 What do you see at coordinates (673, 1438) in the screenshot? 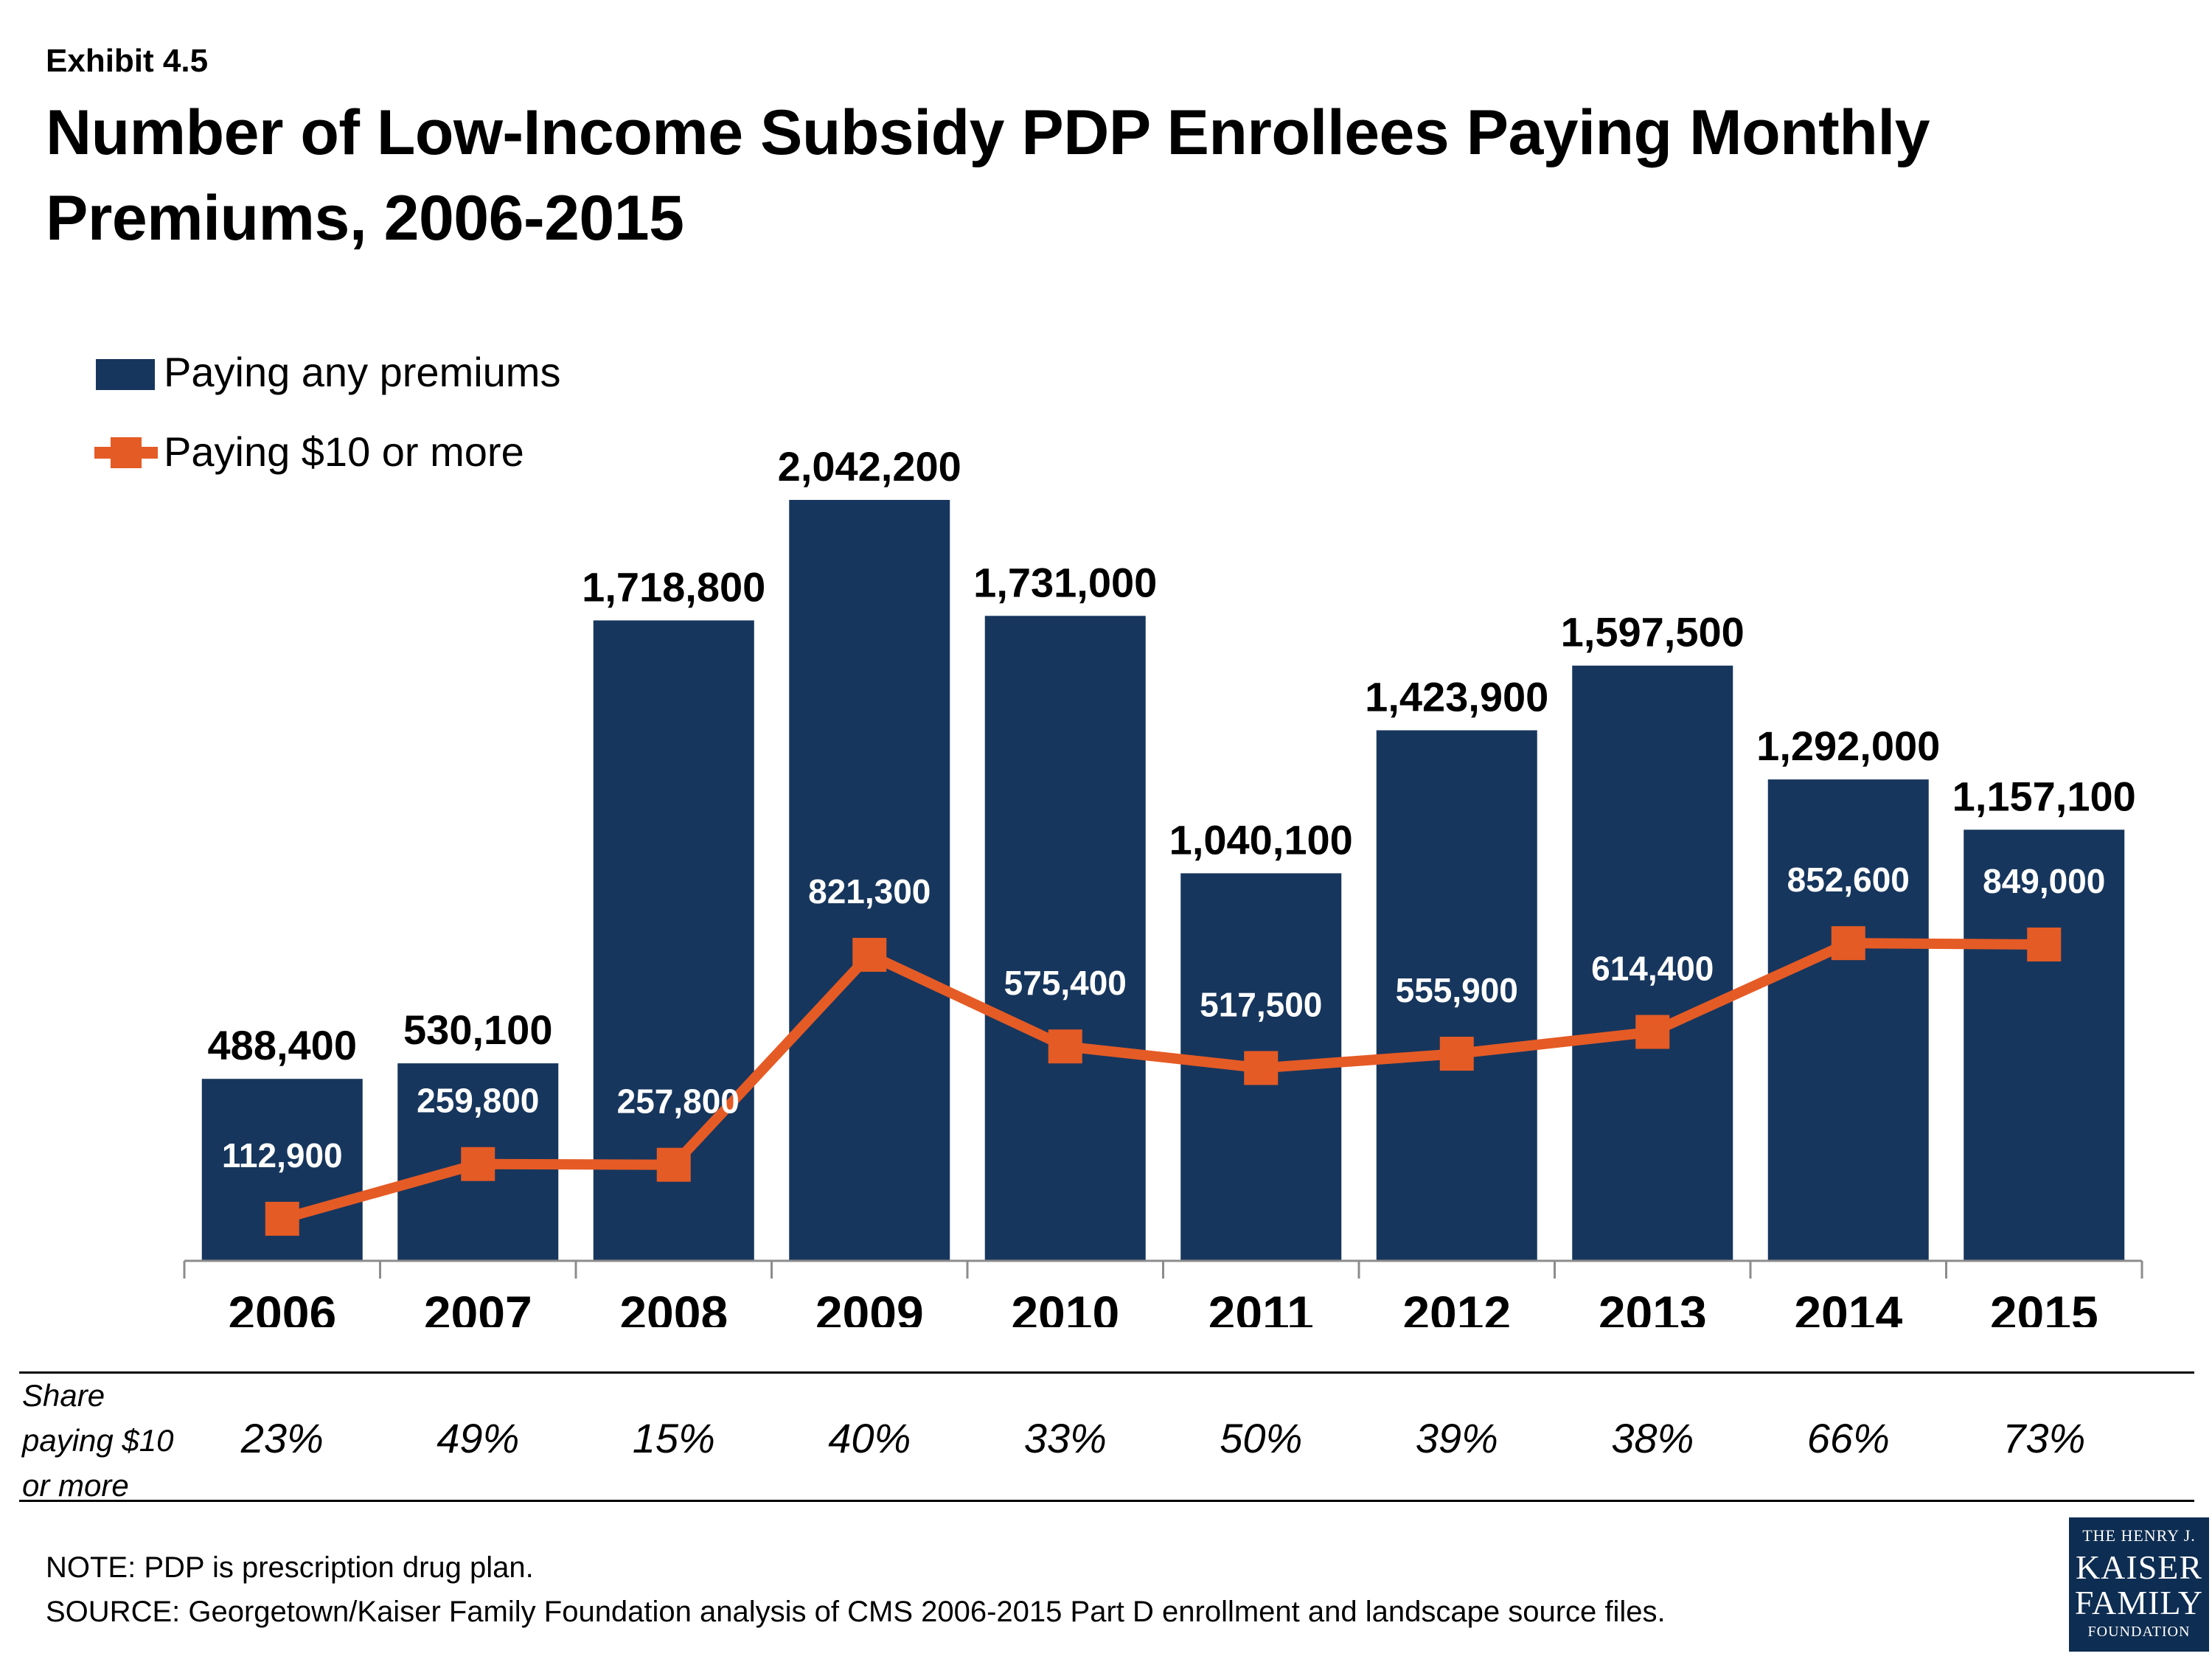
I see `share-value-2008: 15%` at bounding box center [673, 1438].